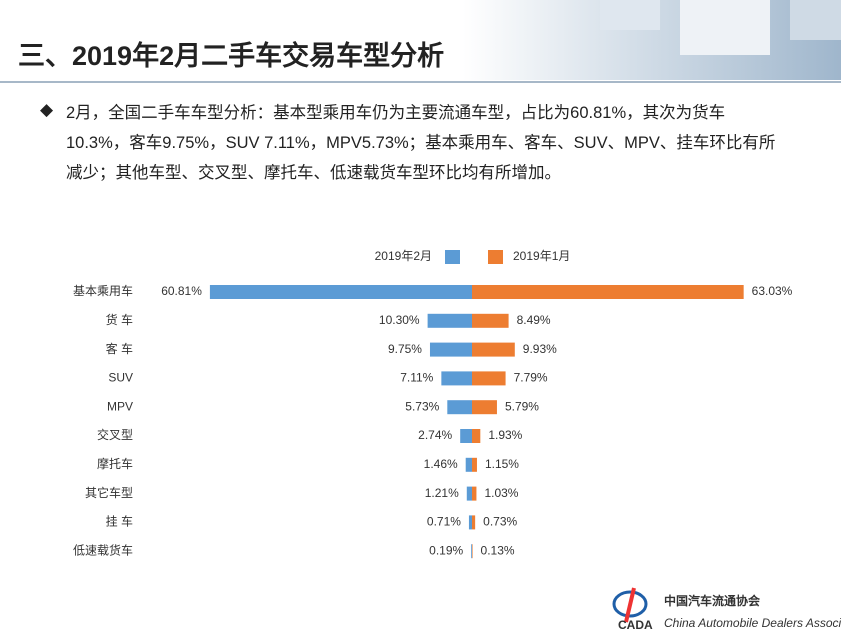 This screenshot has width=841, height=632. Describe the element at coordinates (403, 256) in the screenshot. I see `legend-label: 2019年2月` at that location.